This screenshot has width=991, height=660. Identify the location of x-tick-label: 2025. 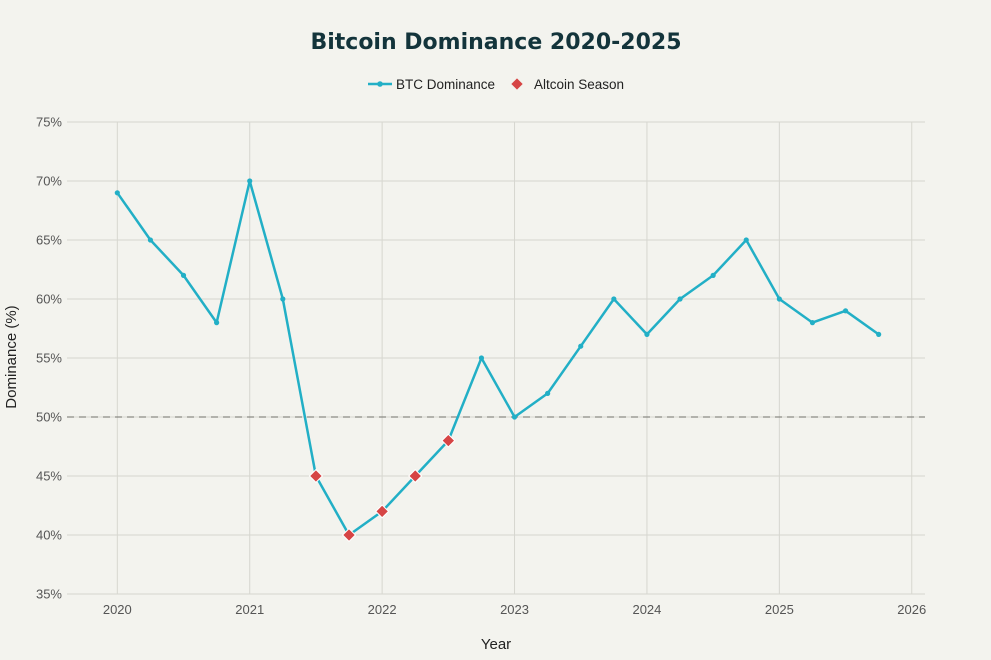
(779, 609).